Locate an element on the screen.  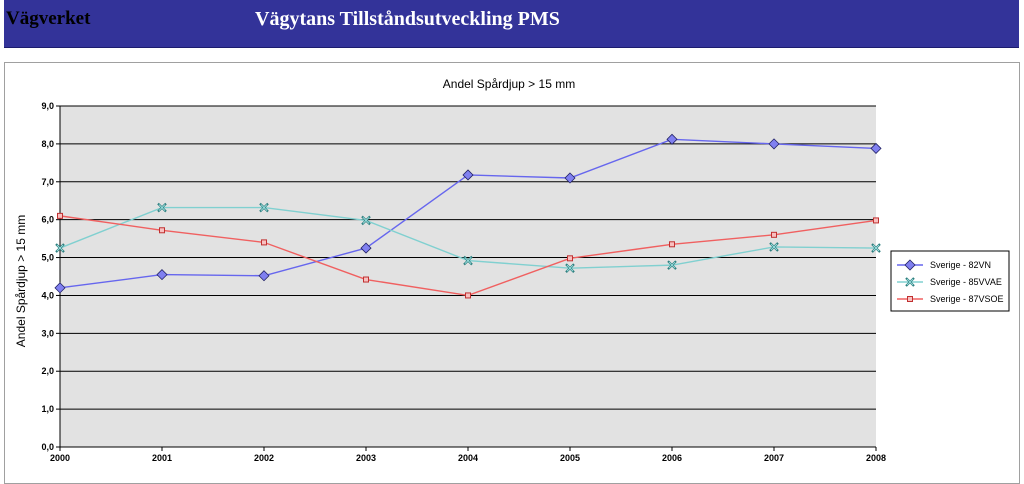
x-tick-label: 2006 is located at coordinates (672, 458).